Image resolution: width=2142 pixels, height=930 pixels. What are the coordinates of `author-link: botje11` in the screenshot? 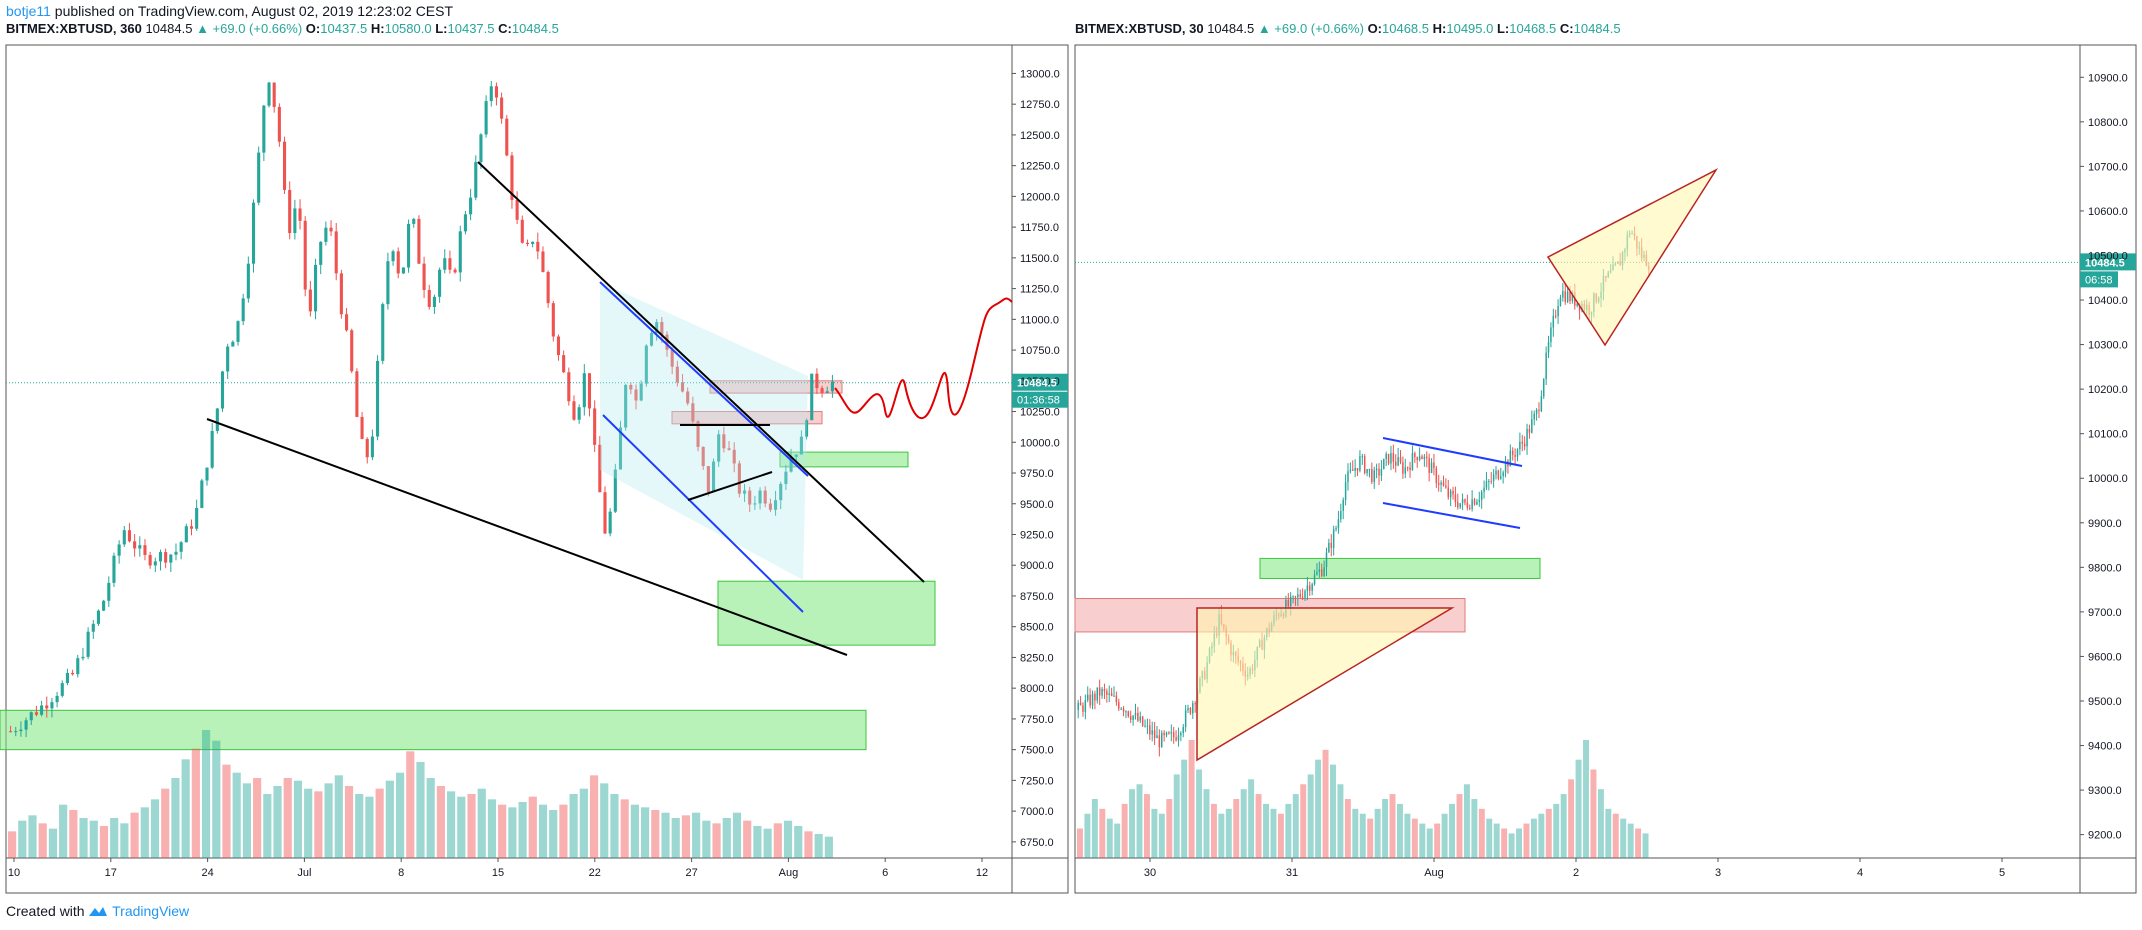 It's located at (28, 11).